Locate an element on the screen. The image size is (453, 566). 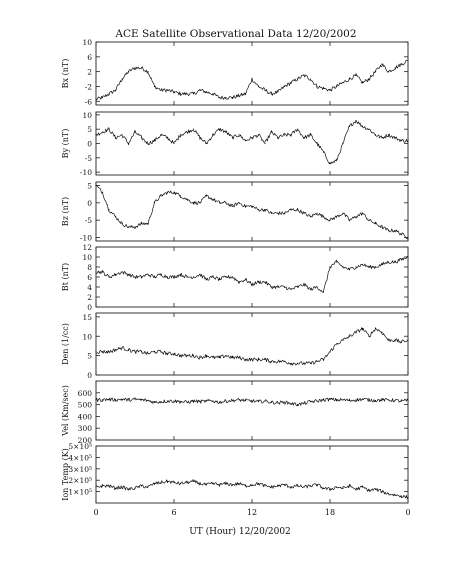
series-line is located at coordinates (252, 80).